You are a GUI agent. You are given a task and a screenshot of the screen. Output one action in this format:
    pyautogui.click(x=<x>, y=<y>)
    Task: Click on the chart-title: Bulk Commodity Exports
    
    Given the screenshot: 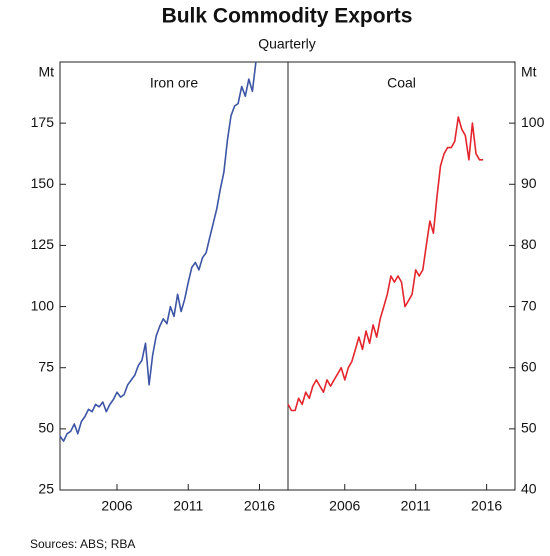 What is the action you would take?
    pyautogui.click(x=287, y=16)
    